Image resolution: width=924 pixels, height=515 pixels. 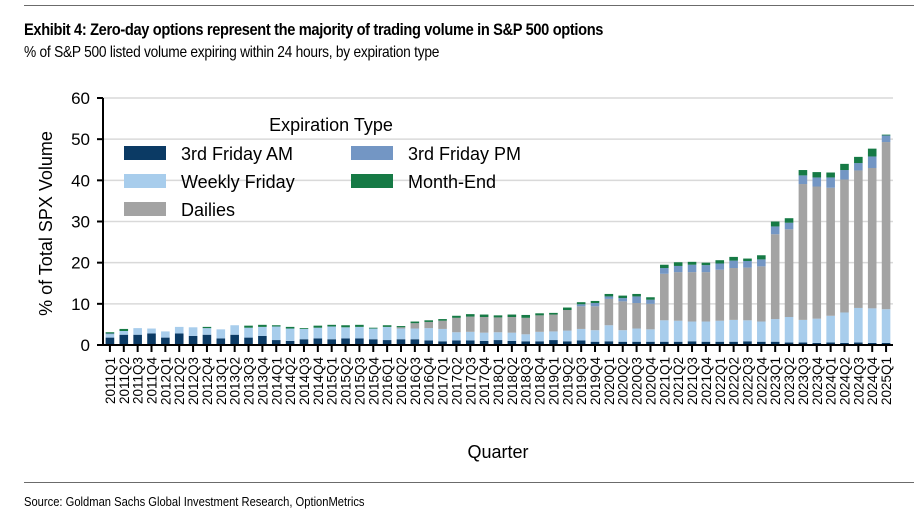 I want to click on x-tick-label: 2020Q3, so click(x=637, y=381).